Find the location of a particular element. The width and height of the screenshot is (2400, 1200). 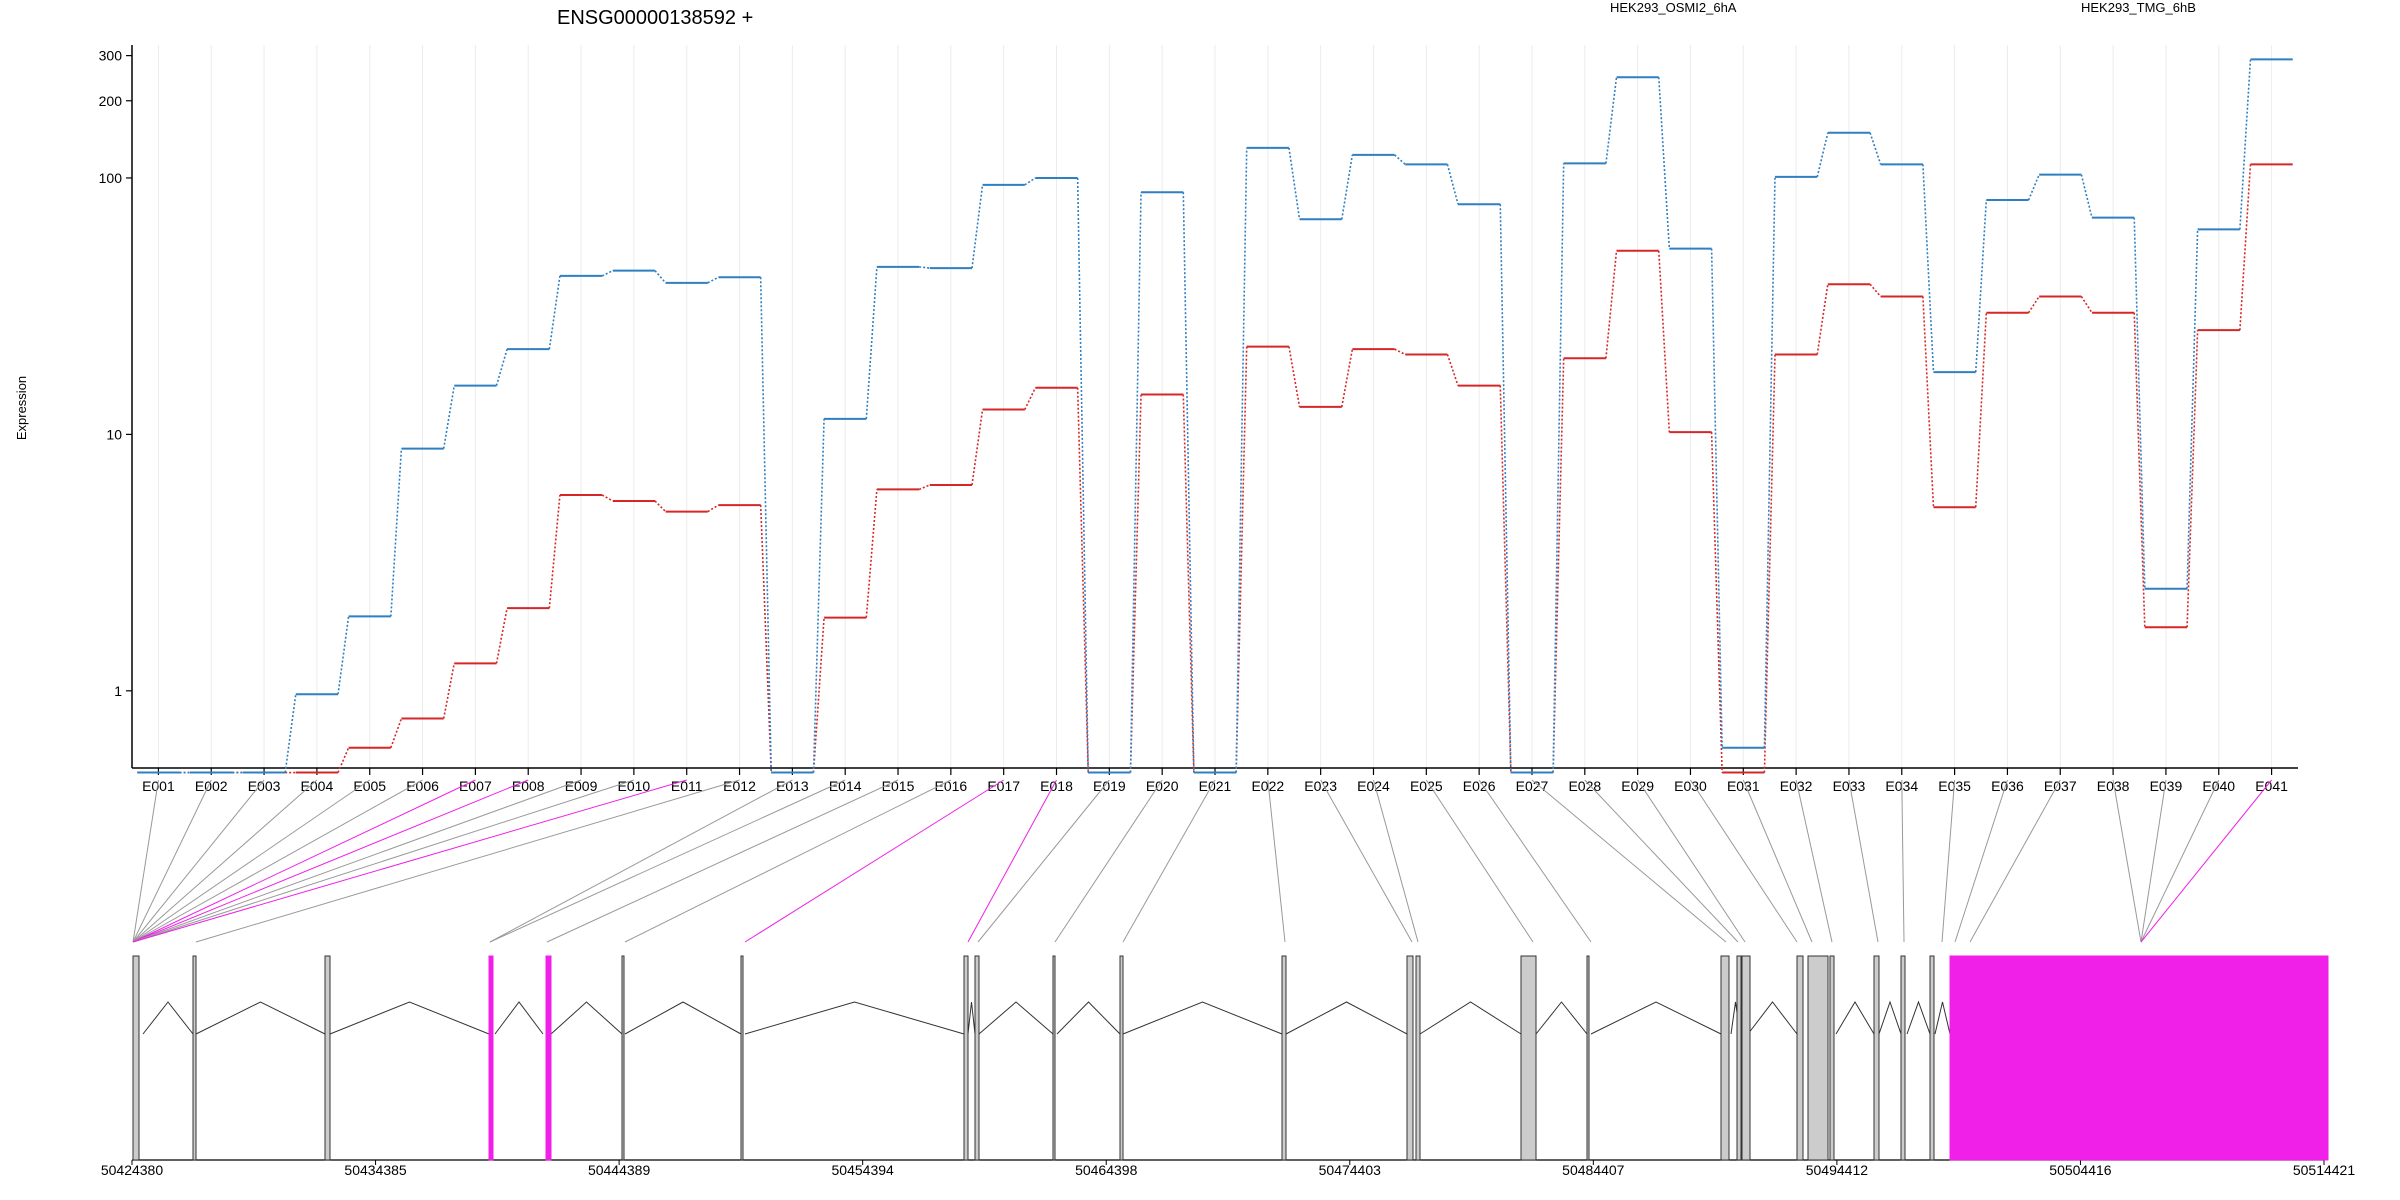

exon-connector-e029 is located at coordinates (1691, 861).